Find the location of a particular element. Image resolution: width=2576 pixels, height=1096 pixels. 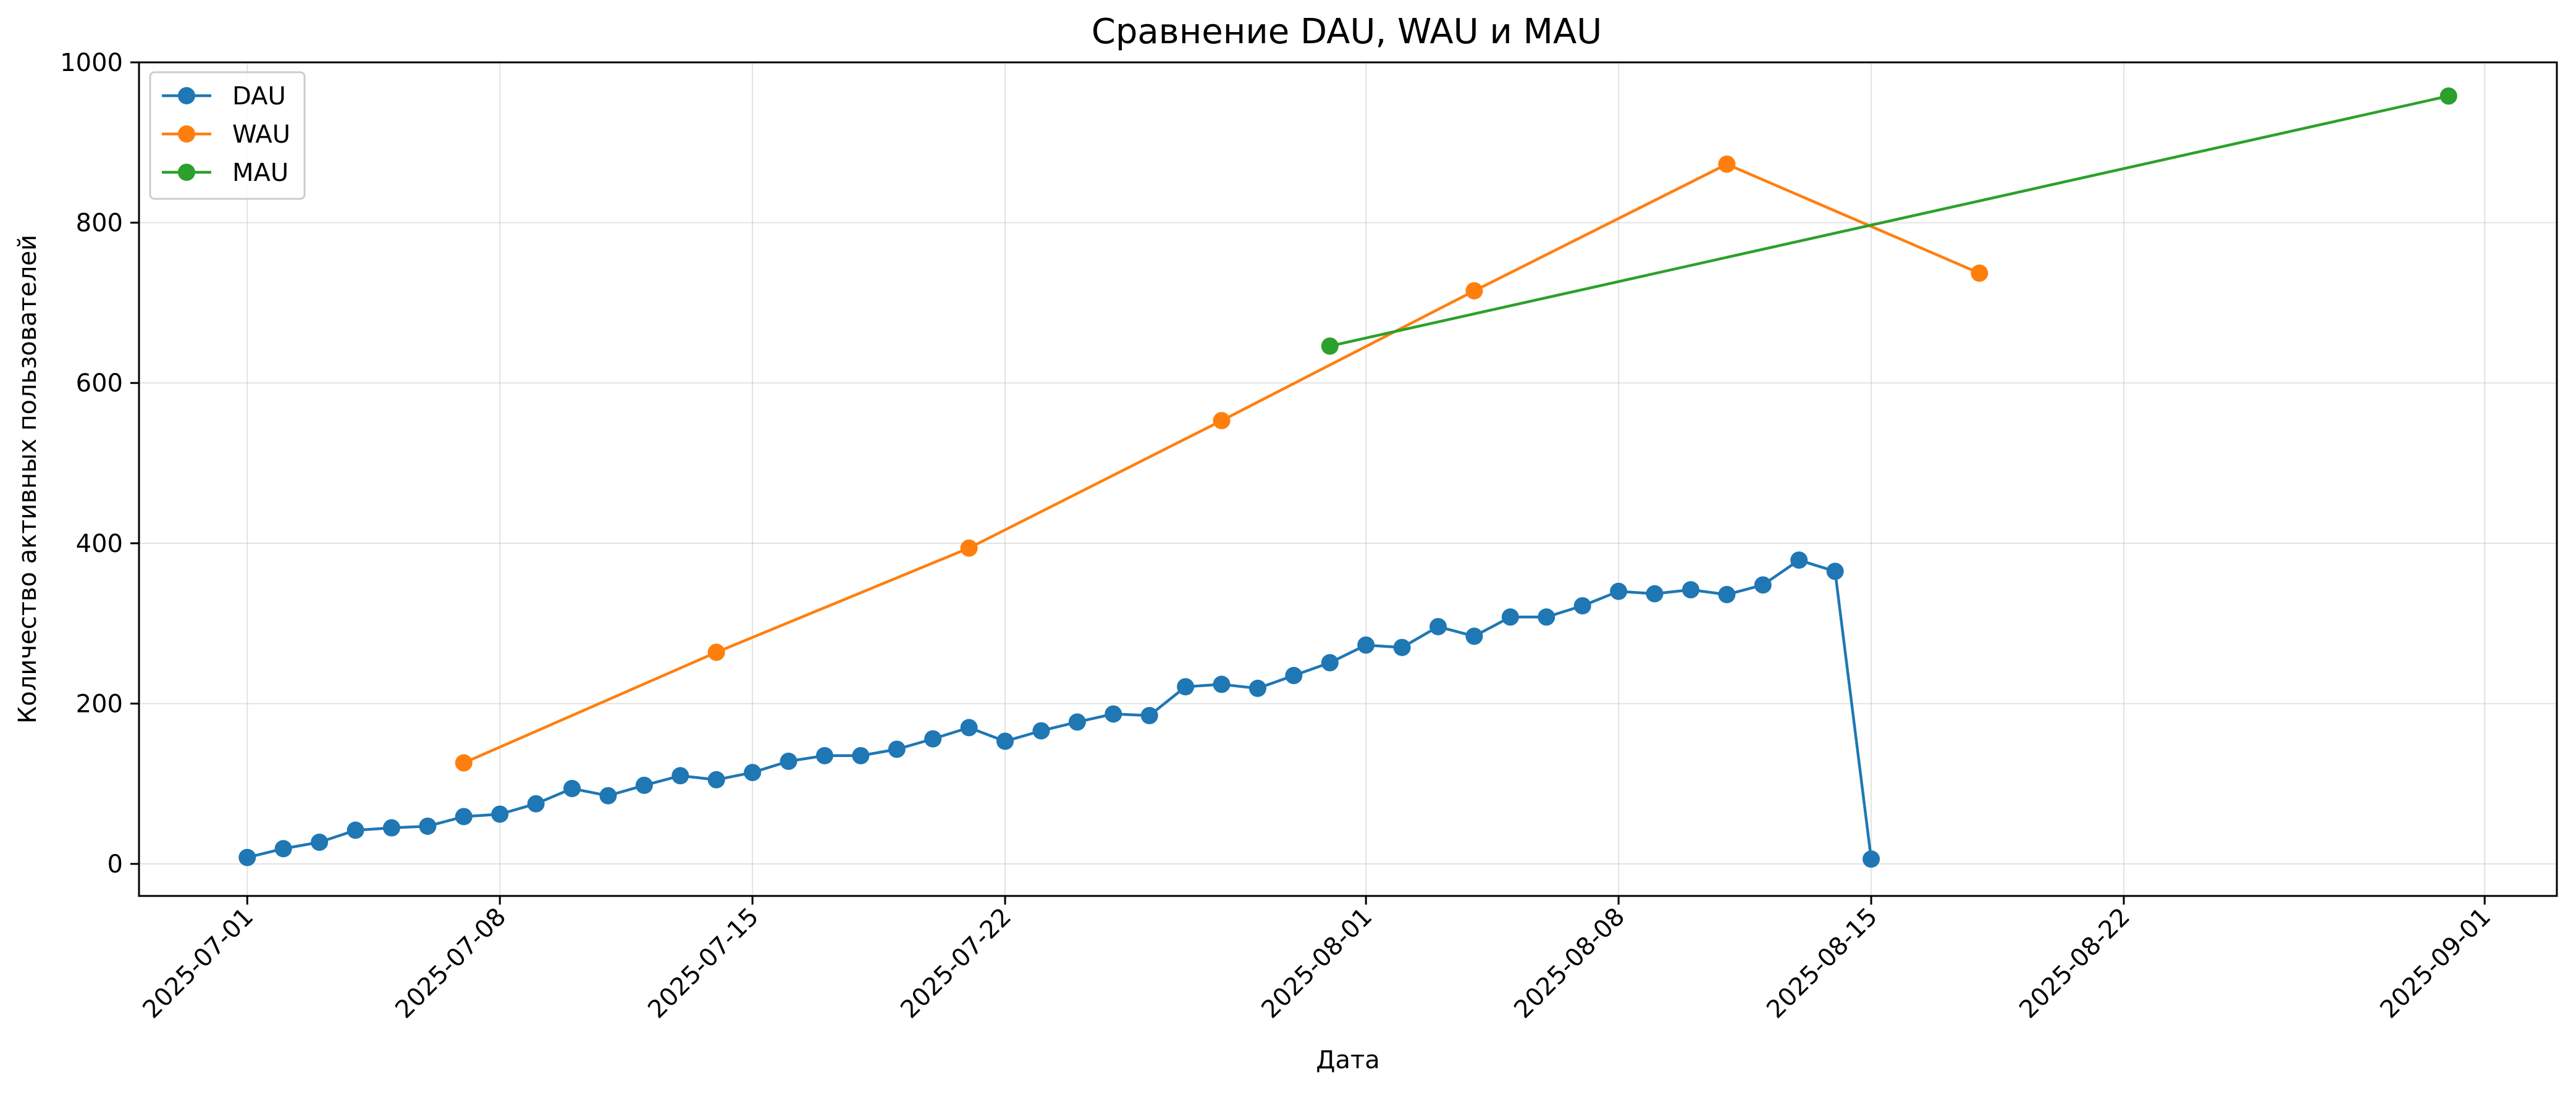

legend-items: DAU WAU MAU is located at coordinates (226, 134).